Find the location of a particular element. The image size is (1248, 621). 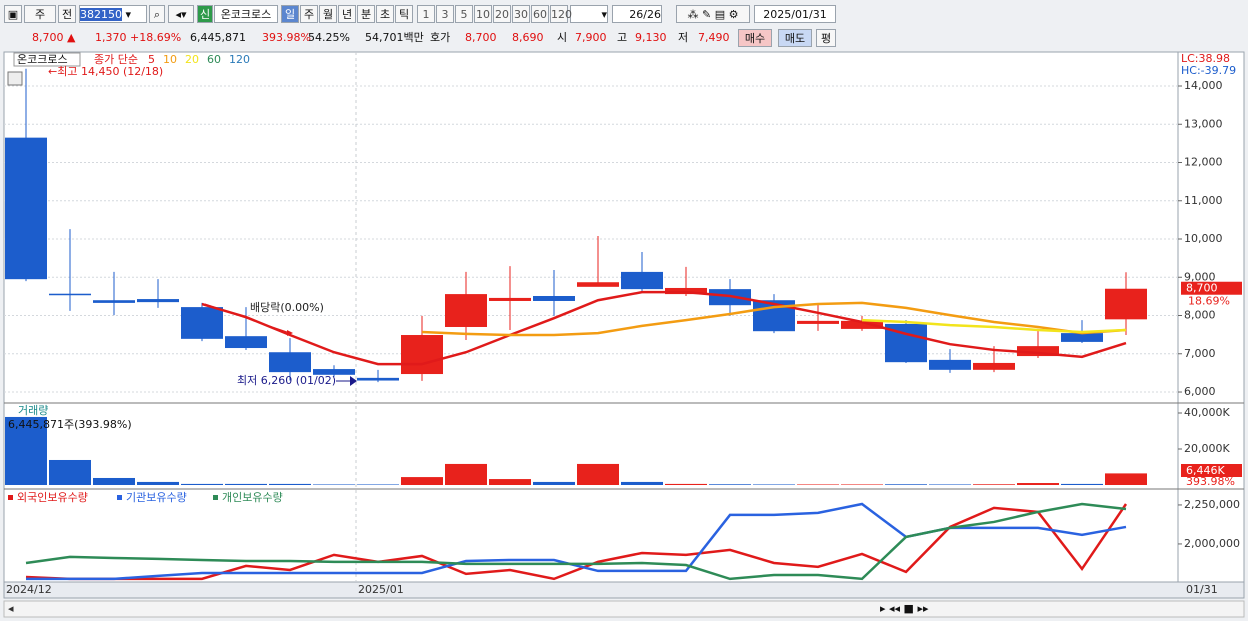

y-tick-label: 20,000K is located at coordinates (1207, 448).